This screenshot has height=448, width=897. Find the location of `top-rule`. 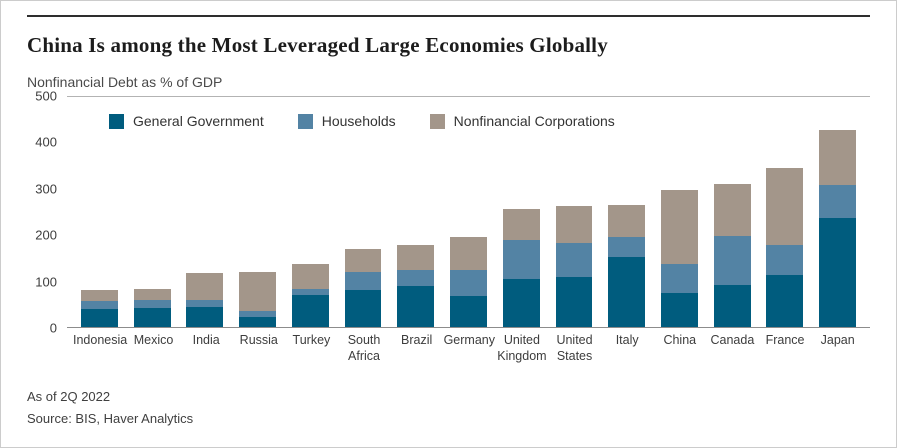

top-rule is located at coordinates (448, 16).